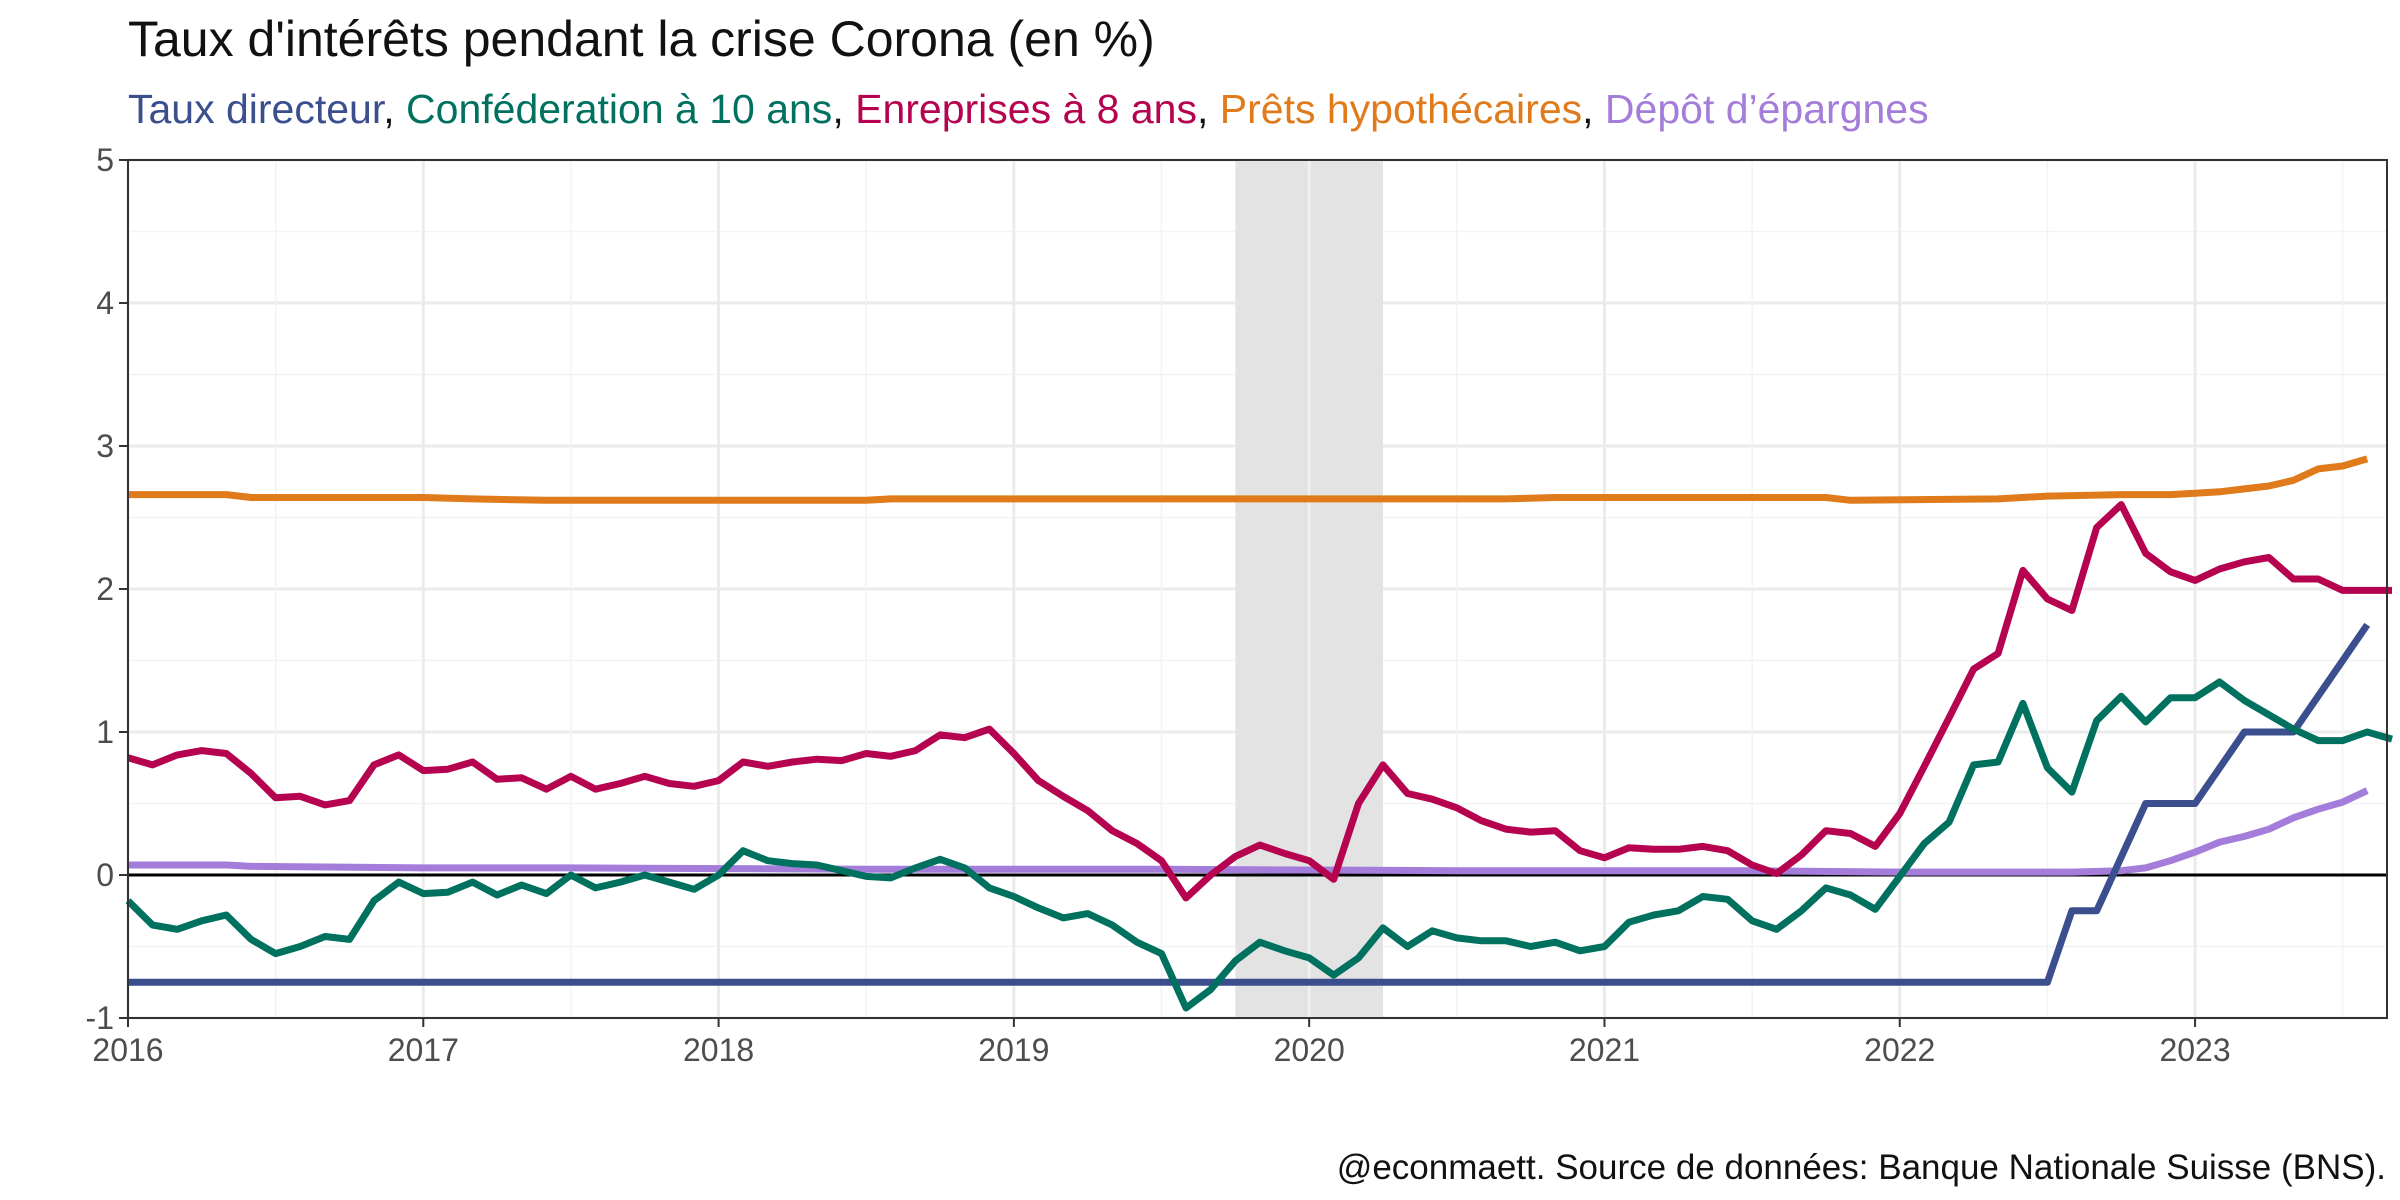 This screenshot has height=1200, width=2400. What do you see at coordinates (105, 732) in the screenshot?
I see `tick-label-y: 1` at bounding box center [105, 732].